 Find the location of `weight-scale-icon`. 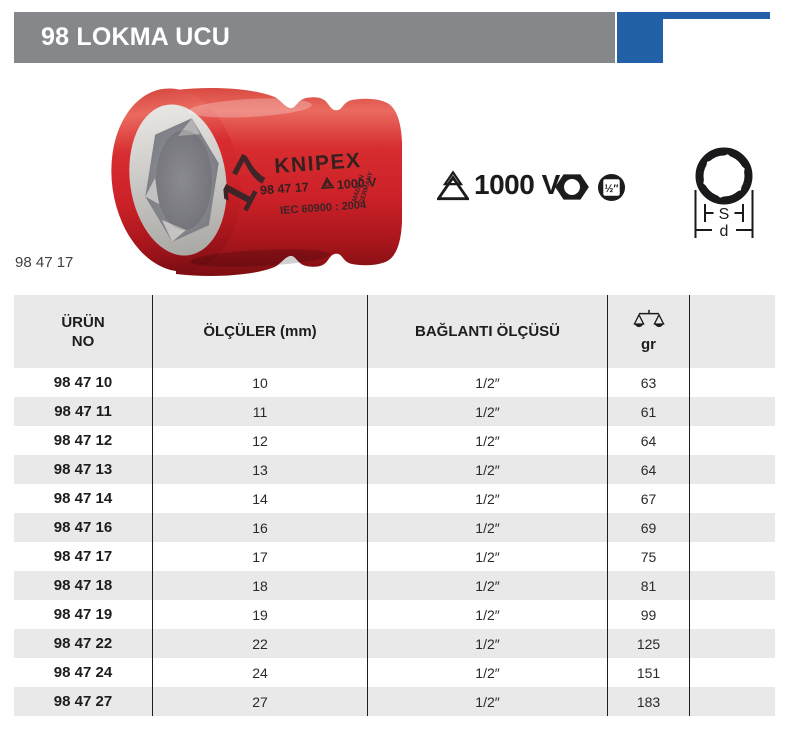

weight-scale-icon is located at coordinates (648, 318).